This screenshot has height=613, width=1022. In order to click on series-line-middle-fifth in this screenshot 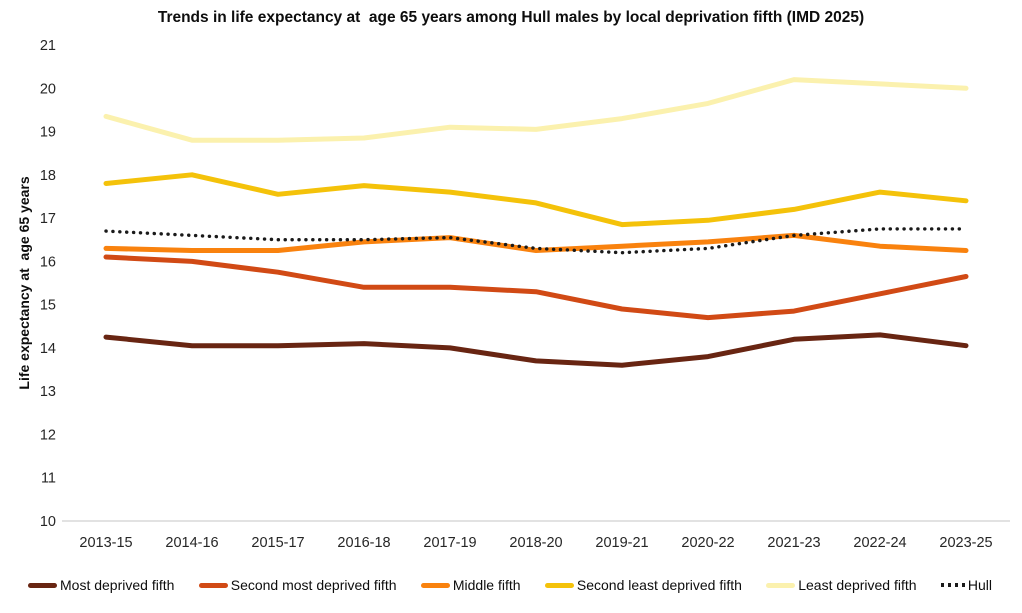, I will do `click(536, 242)`.